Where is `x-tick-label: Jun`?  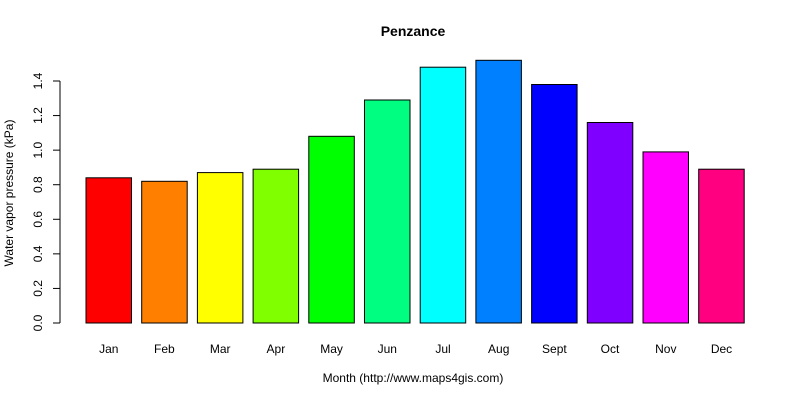 x-tick-label: Jun is located at coordinates (387, 349).